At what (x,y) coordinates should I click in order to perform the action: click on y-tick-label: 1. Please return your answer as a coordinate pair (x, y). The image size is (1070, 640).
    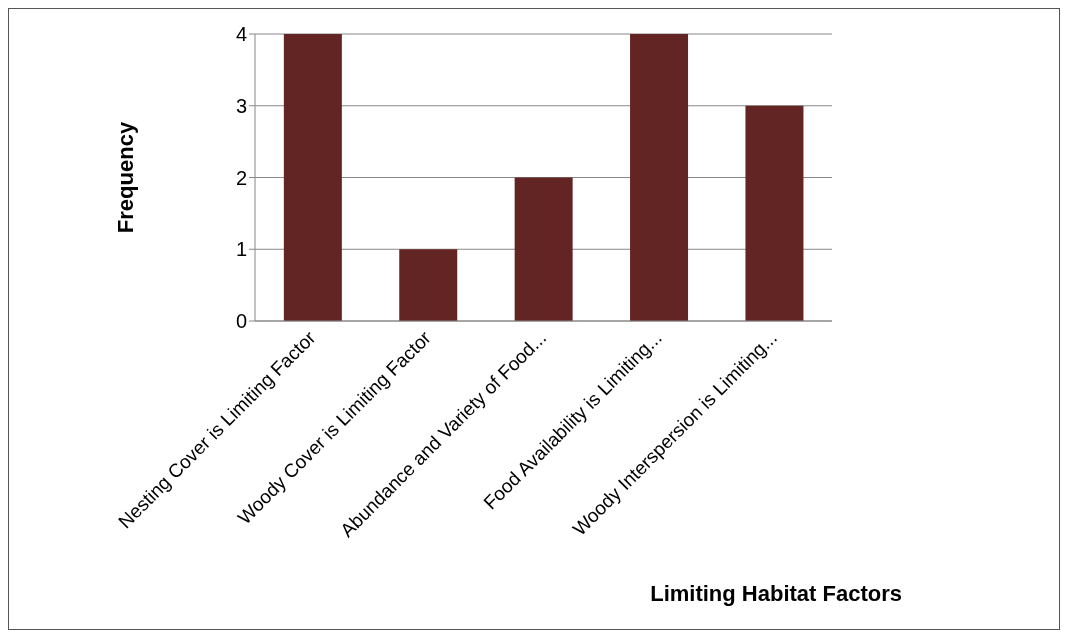
    Looking at the image, I should click on (241, 249).